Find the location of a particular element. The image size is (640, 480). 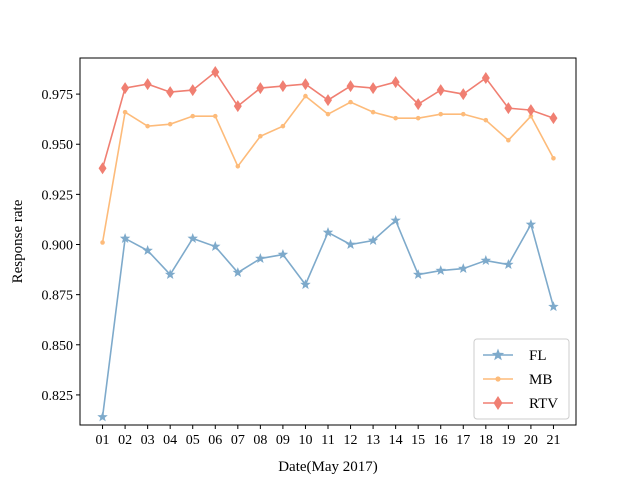

legend-label-fl: FL is located at coordinates (538, 356).